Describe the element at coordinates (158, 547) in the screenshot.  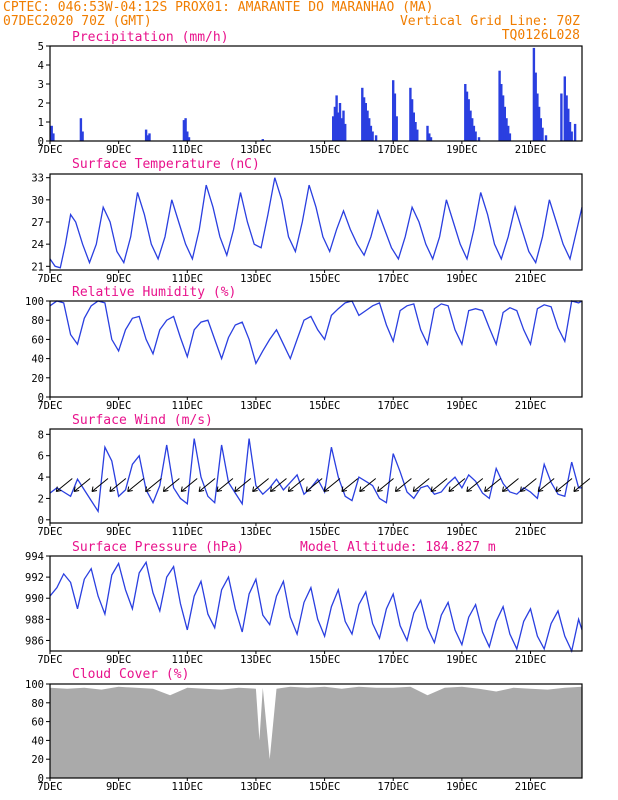
I see `pressure-title: Surface Pressure (hPa)` at that location.